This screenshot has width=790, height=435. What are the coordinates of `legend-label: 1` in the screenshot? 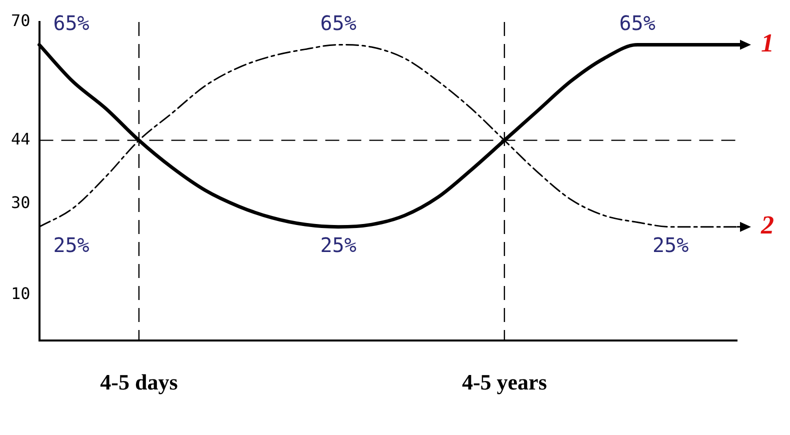 It's located at (767, 43).